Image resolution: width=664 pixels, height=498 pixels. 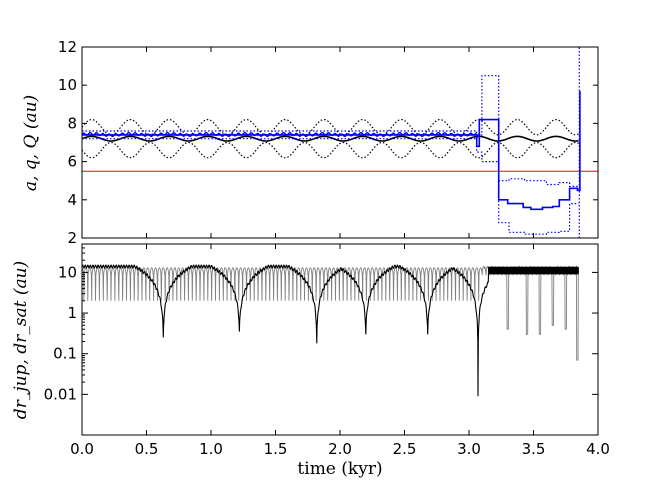 I want to click on bottom-x-tick-label: 3.5, so click(x=534, y=449).